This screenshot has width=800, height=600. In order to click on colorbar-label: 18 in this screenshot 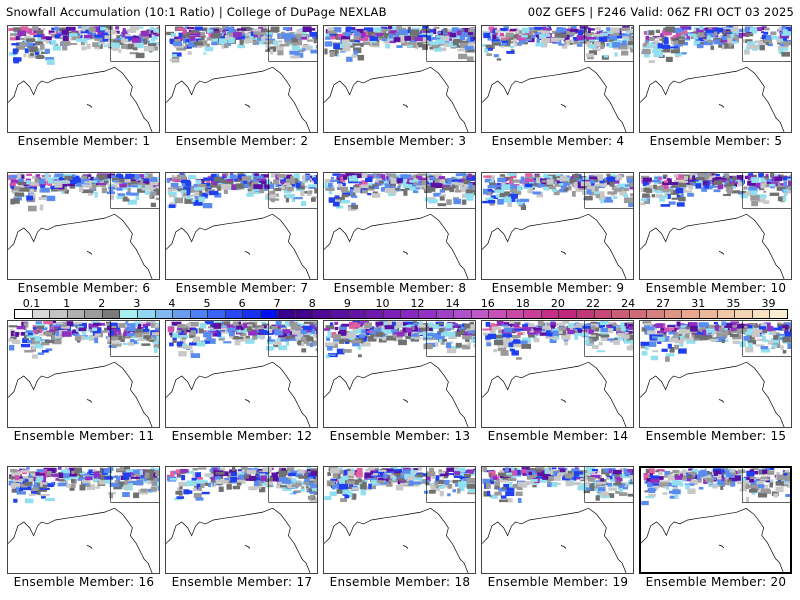, I will do `click(522, 303)`.